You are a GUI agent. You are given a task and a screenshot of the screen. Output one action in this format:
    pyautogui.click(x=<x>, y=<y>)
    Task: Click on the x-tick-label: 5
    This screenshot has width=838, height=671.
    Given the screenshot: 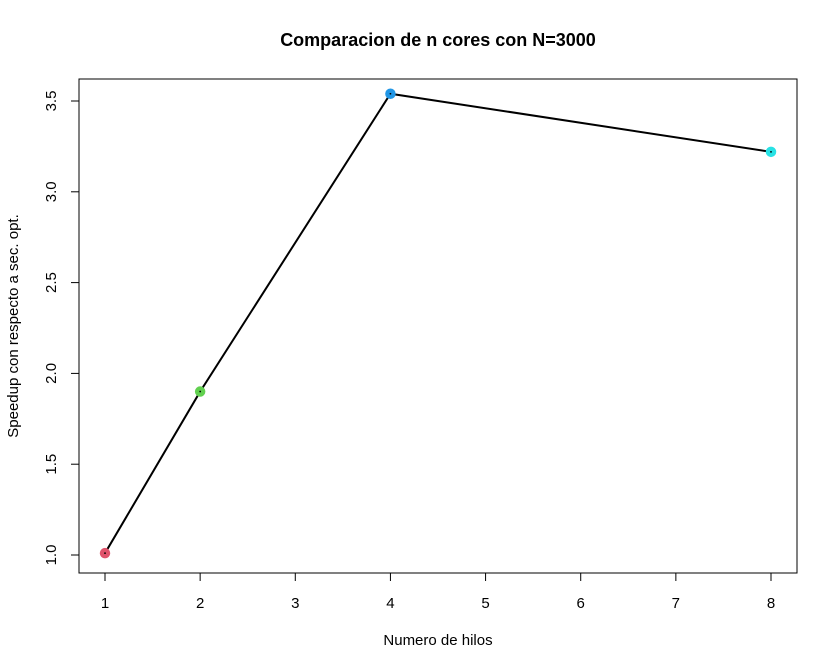 What is the action you would take?
    pyautogui.click(x=485, y=603)
    